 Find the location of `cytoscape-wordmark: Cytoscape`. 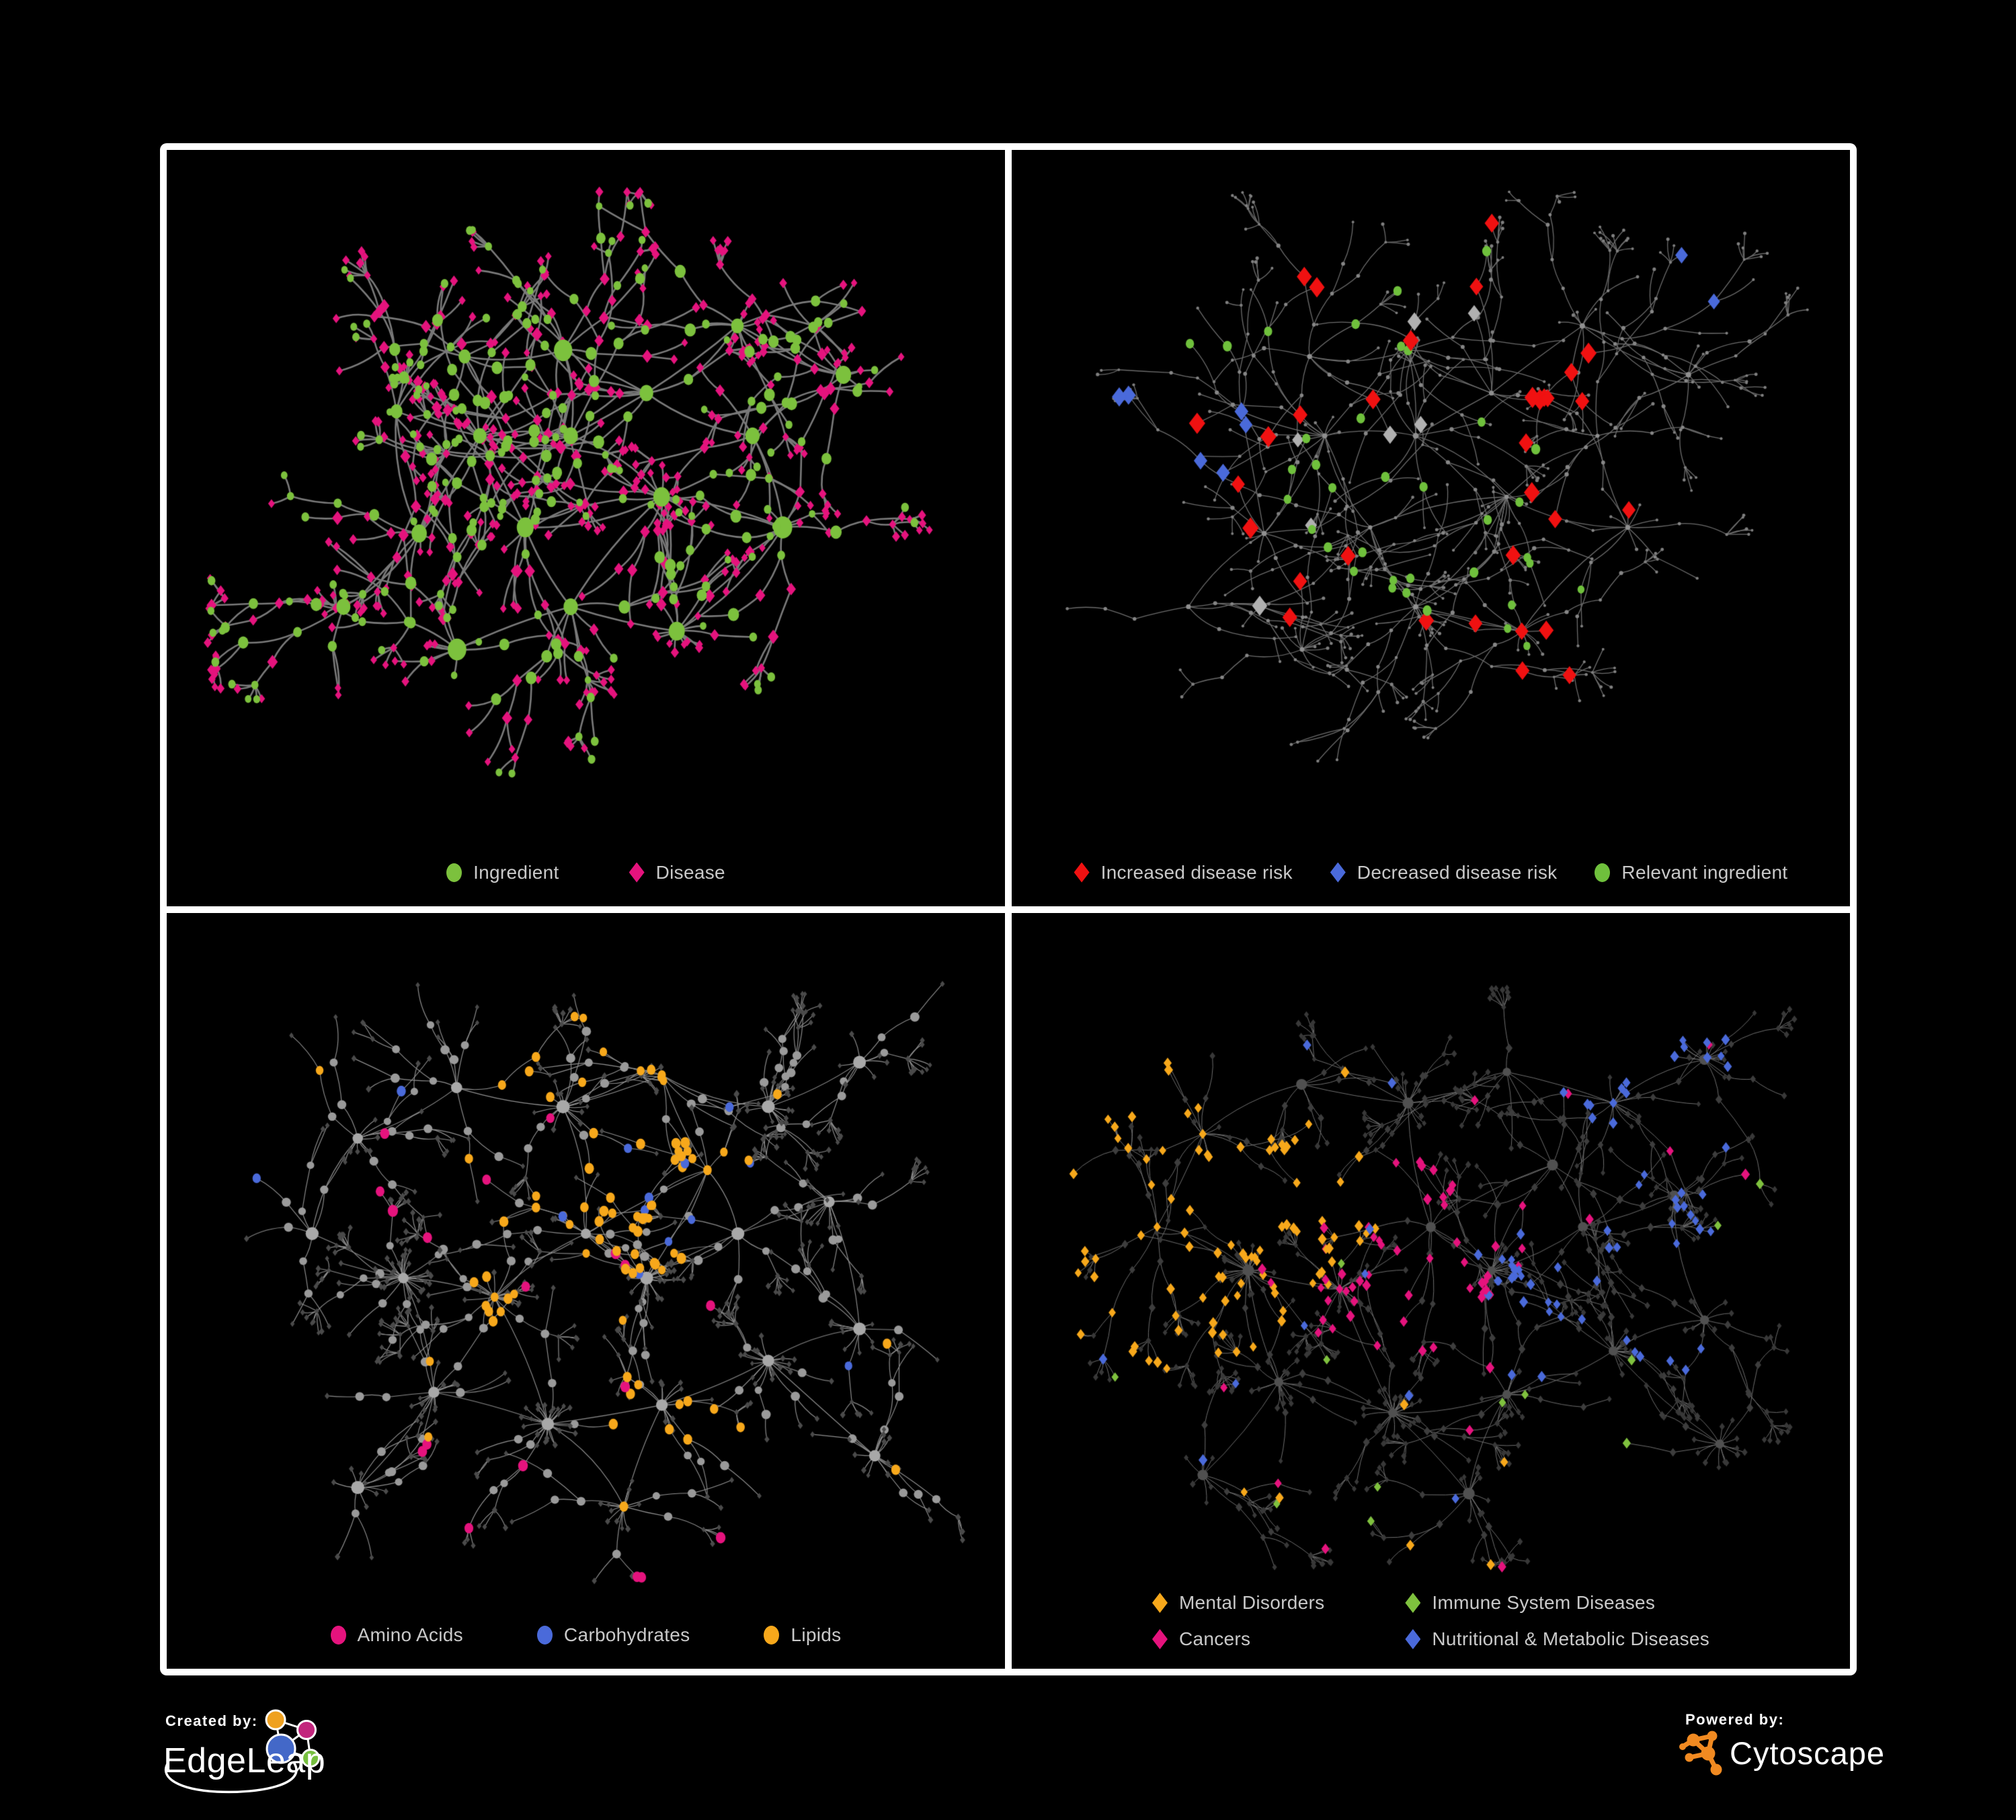

cytoscape-wordmark: Cytoscape is located at coordinates (1807, 1753).